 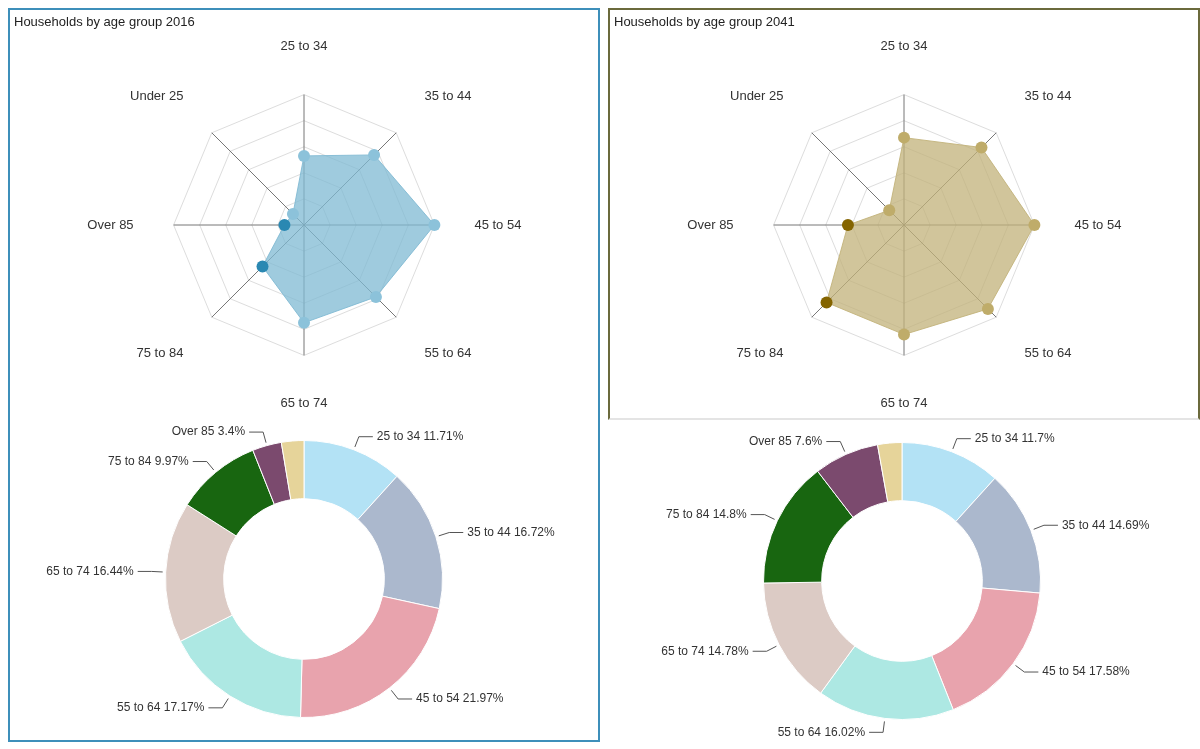 I want to click on chart-title: Households by age group 2016, so click(x=104, y=21).